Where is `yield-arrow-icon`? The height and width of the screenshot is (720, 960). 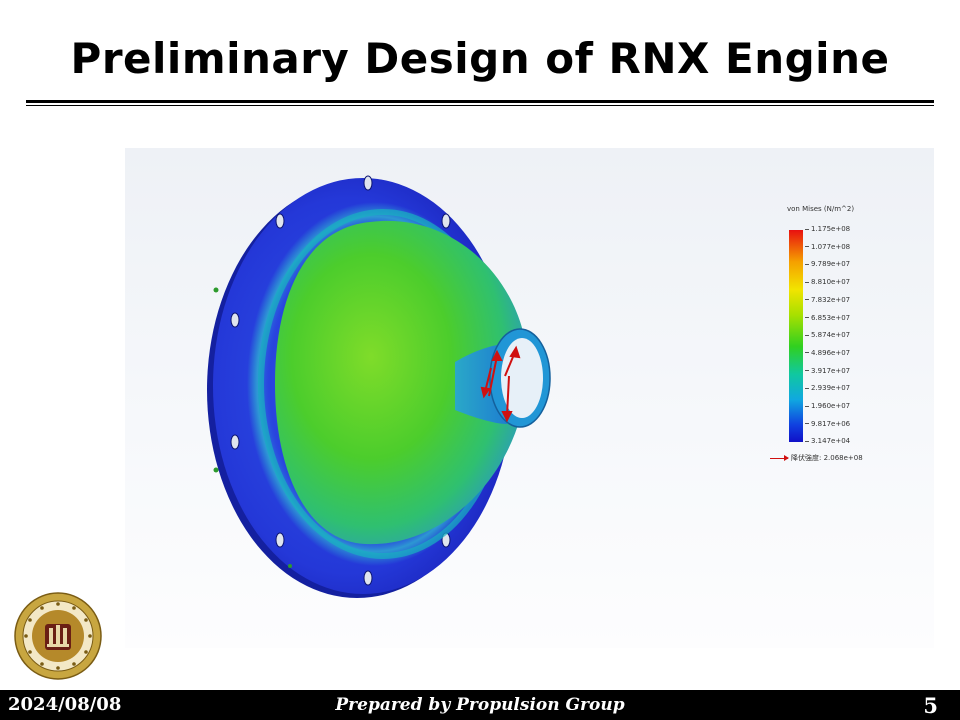
yield-arrow-icon is located at coordinates (779, 457).